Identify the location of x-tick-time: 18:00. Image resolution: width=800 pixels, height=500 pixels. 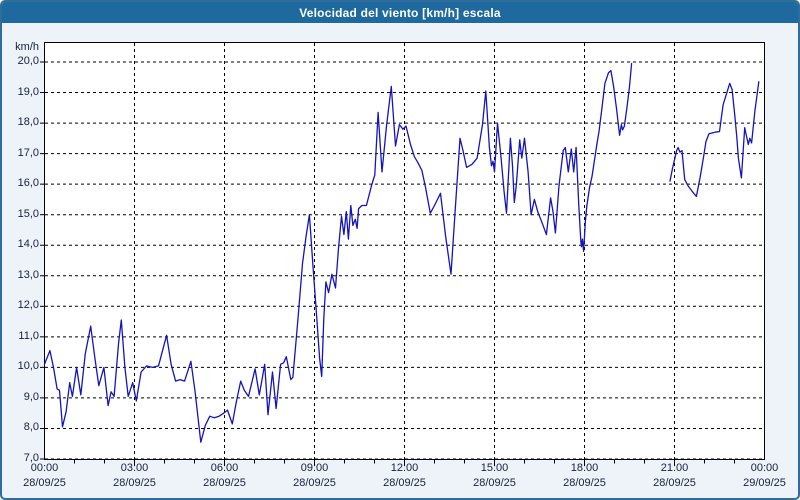
(584, 468).